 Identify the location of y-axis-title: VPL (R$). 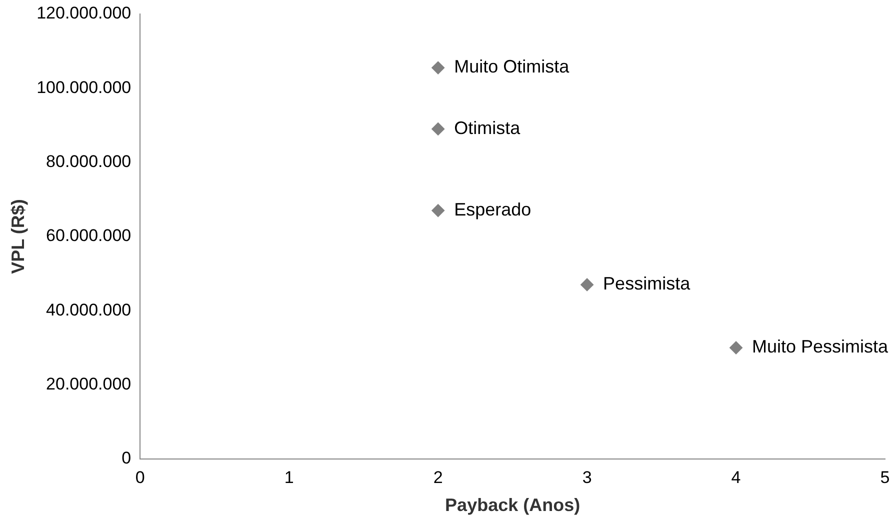
(18, 236).